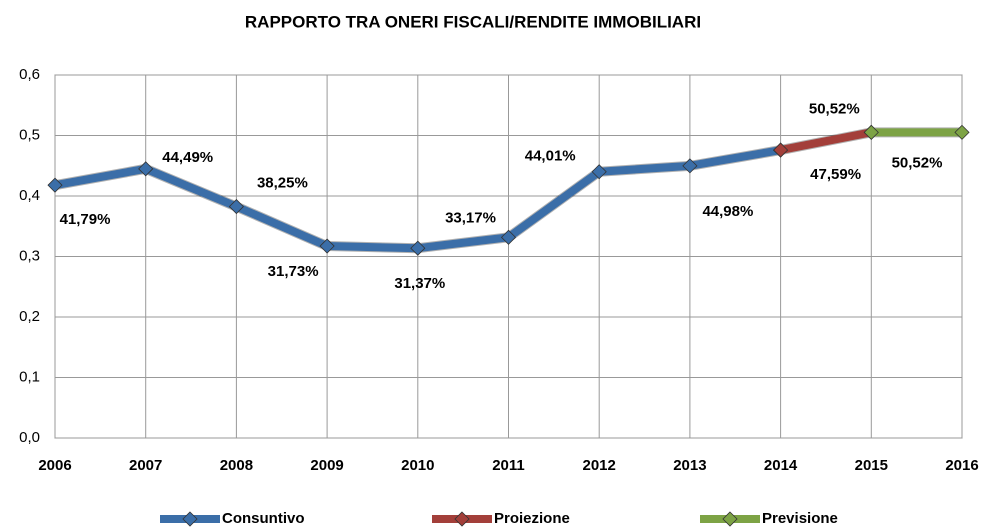 This screenshot has width=984, height=528. Describe the element at coordinates (54, 465) in the screenshot. I see `x-tick-label: 2006` at that location.